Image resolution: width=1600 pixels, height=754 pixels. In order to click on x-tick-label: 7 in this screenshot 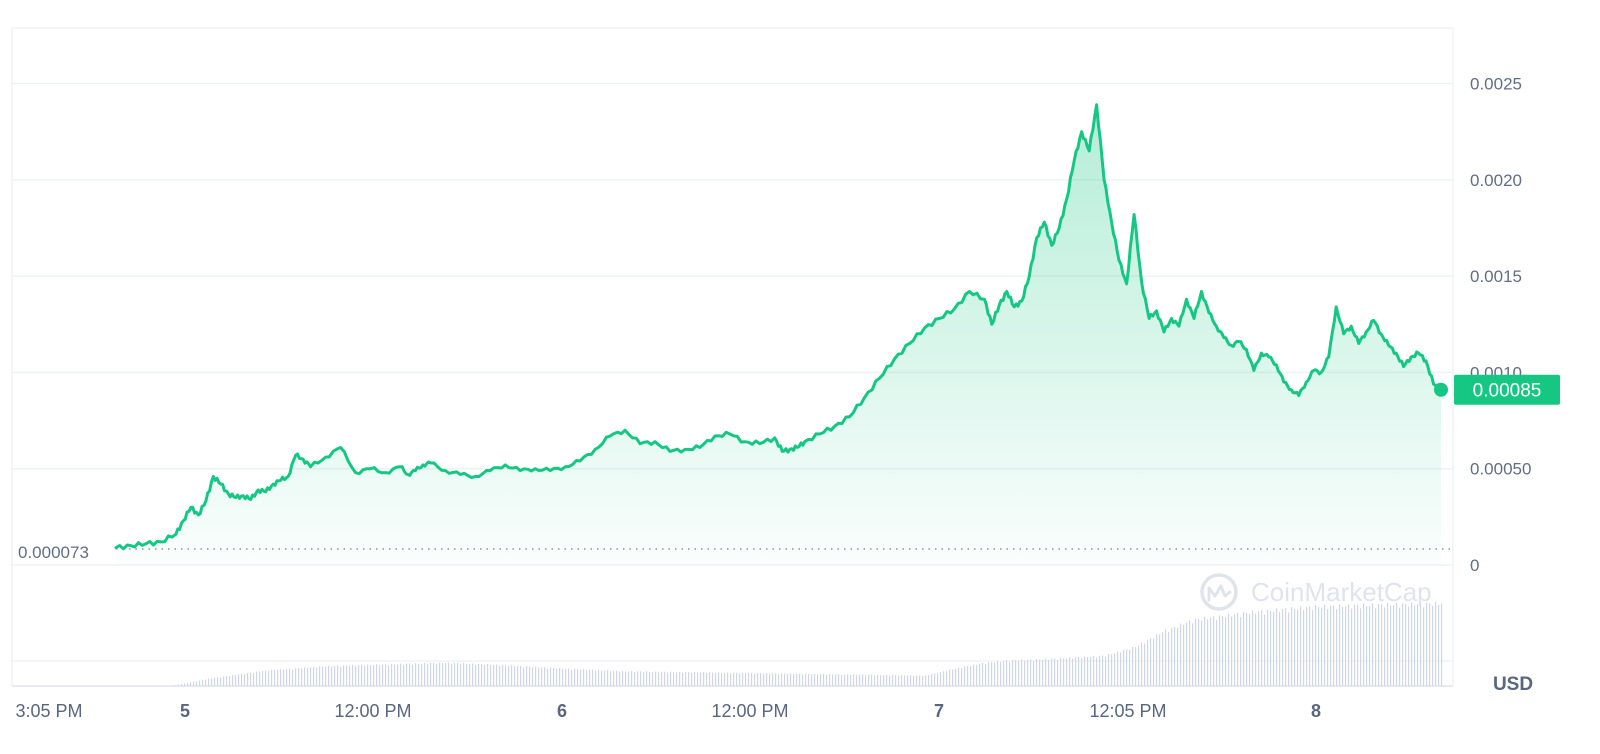, I will do `click(939, 711)`.